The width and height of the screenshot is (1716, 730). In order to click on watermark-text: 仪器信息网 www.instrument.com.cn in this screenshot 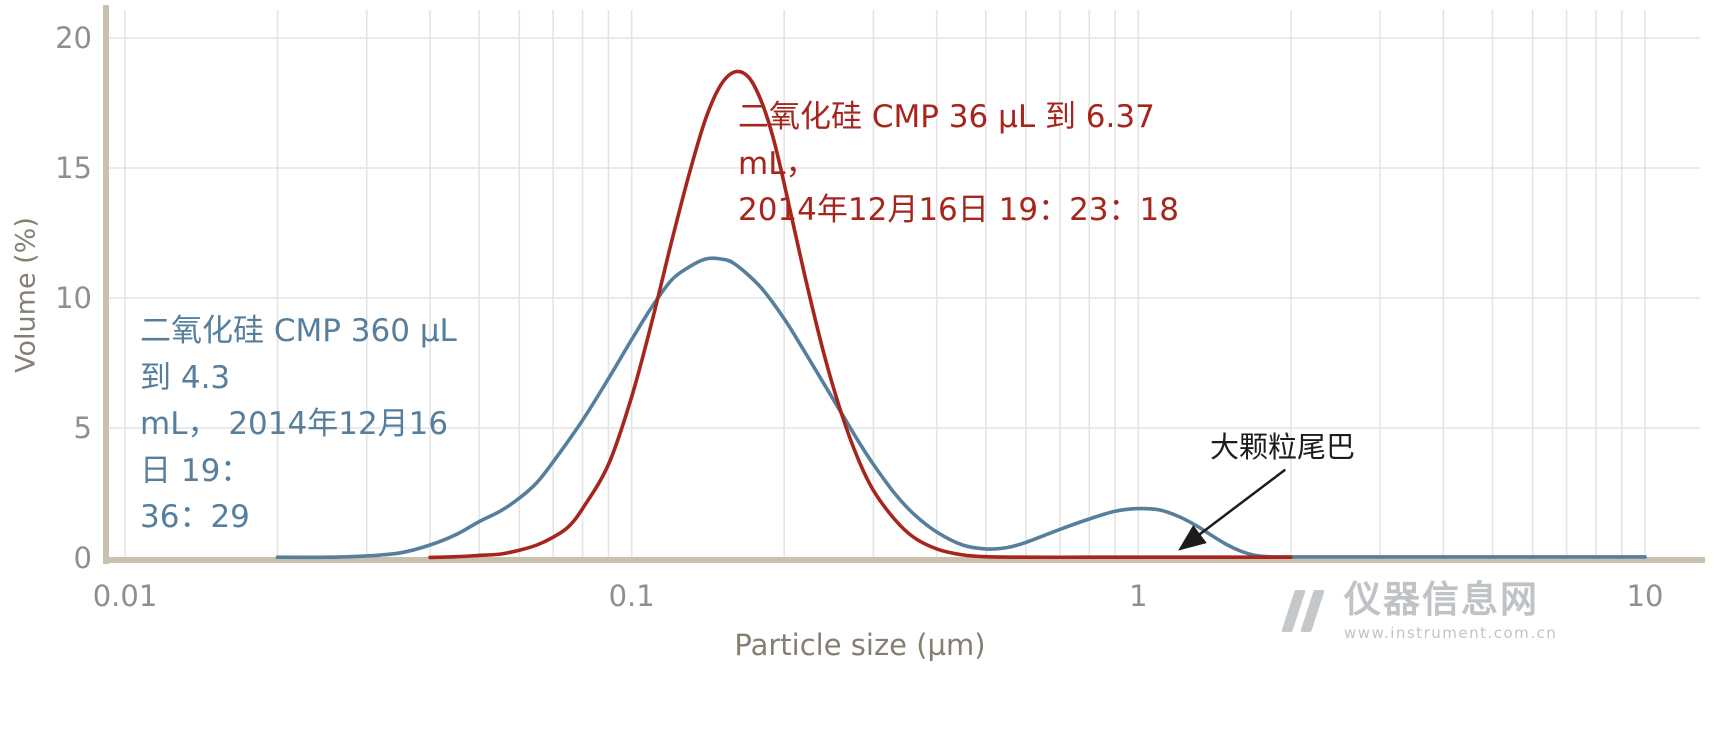, I will do `click(1451, 610)`.